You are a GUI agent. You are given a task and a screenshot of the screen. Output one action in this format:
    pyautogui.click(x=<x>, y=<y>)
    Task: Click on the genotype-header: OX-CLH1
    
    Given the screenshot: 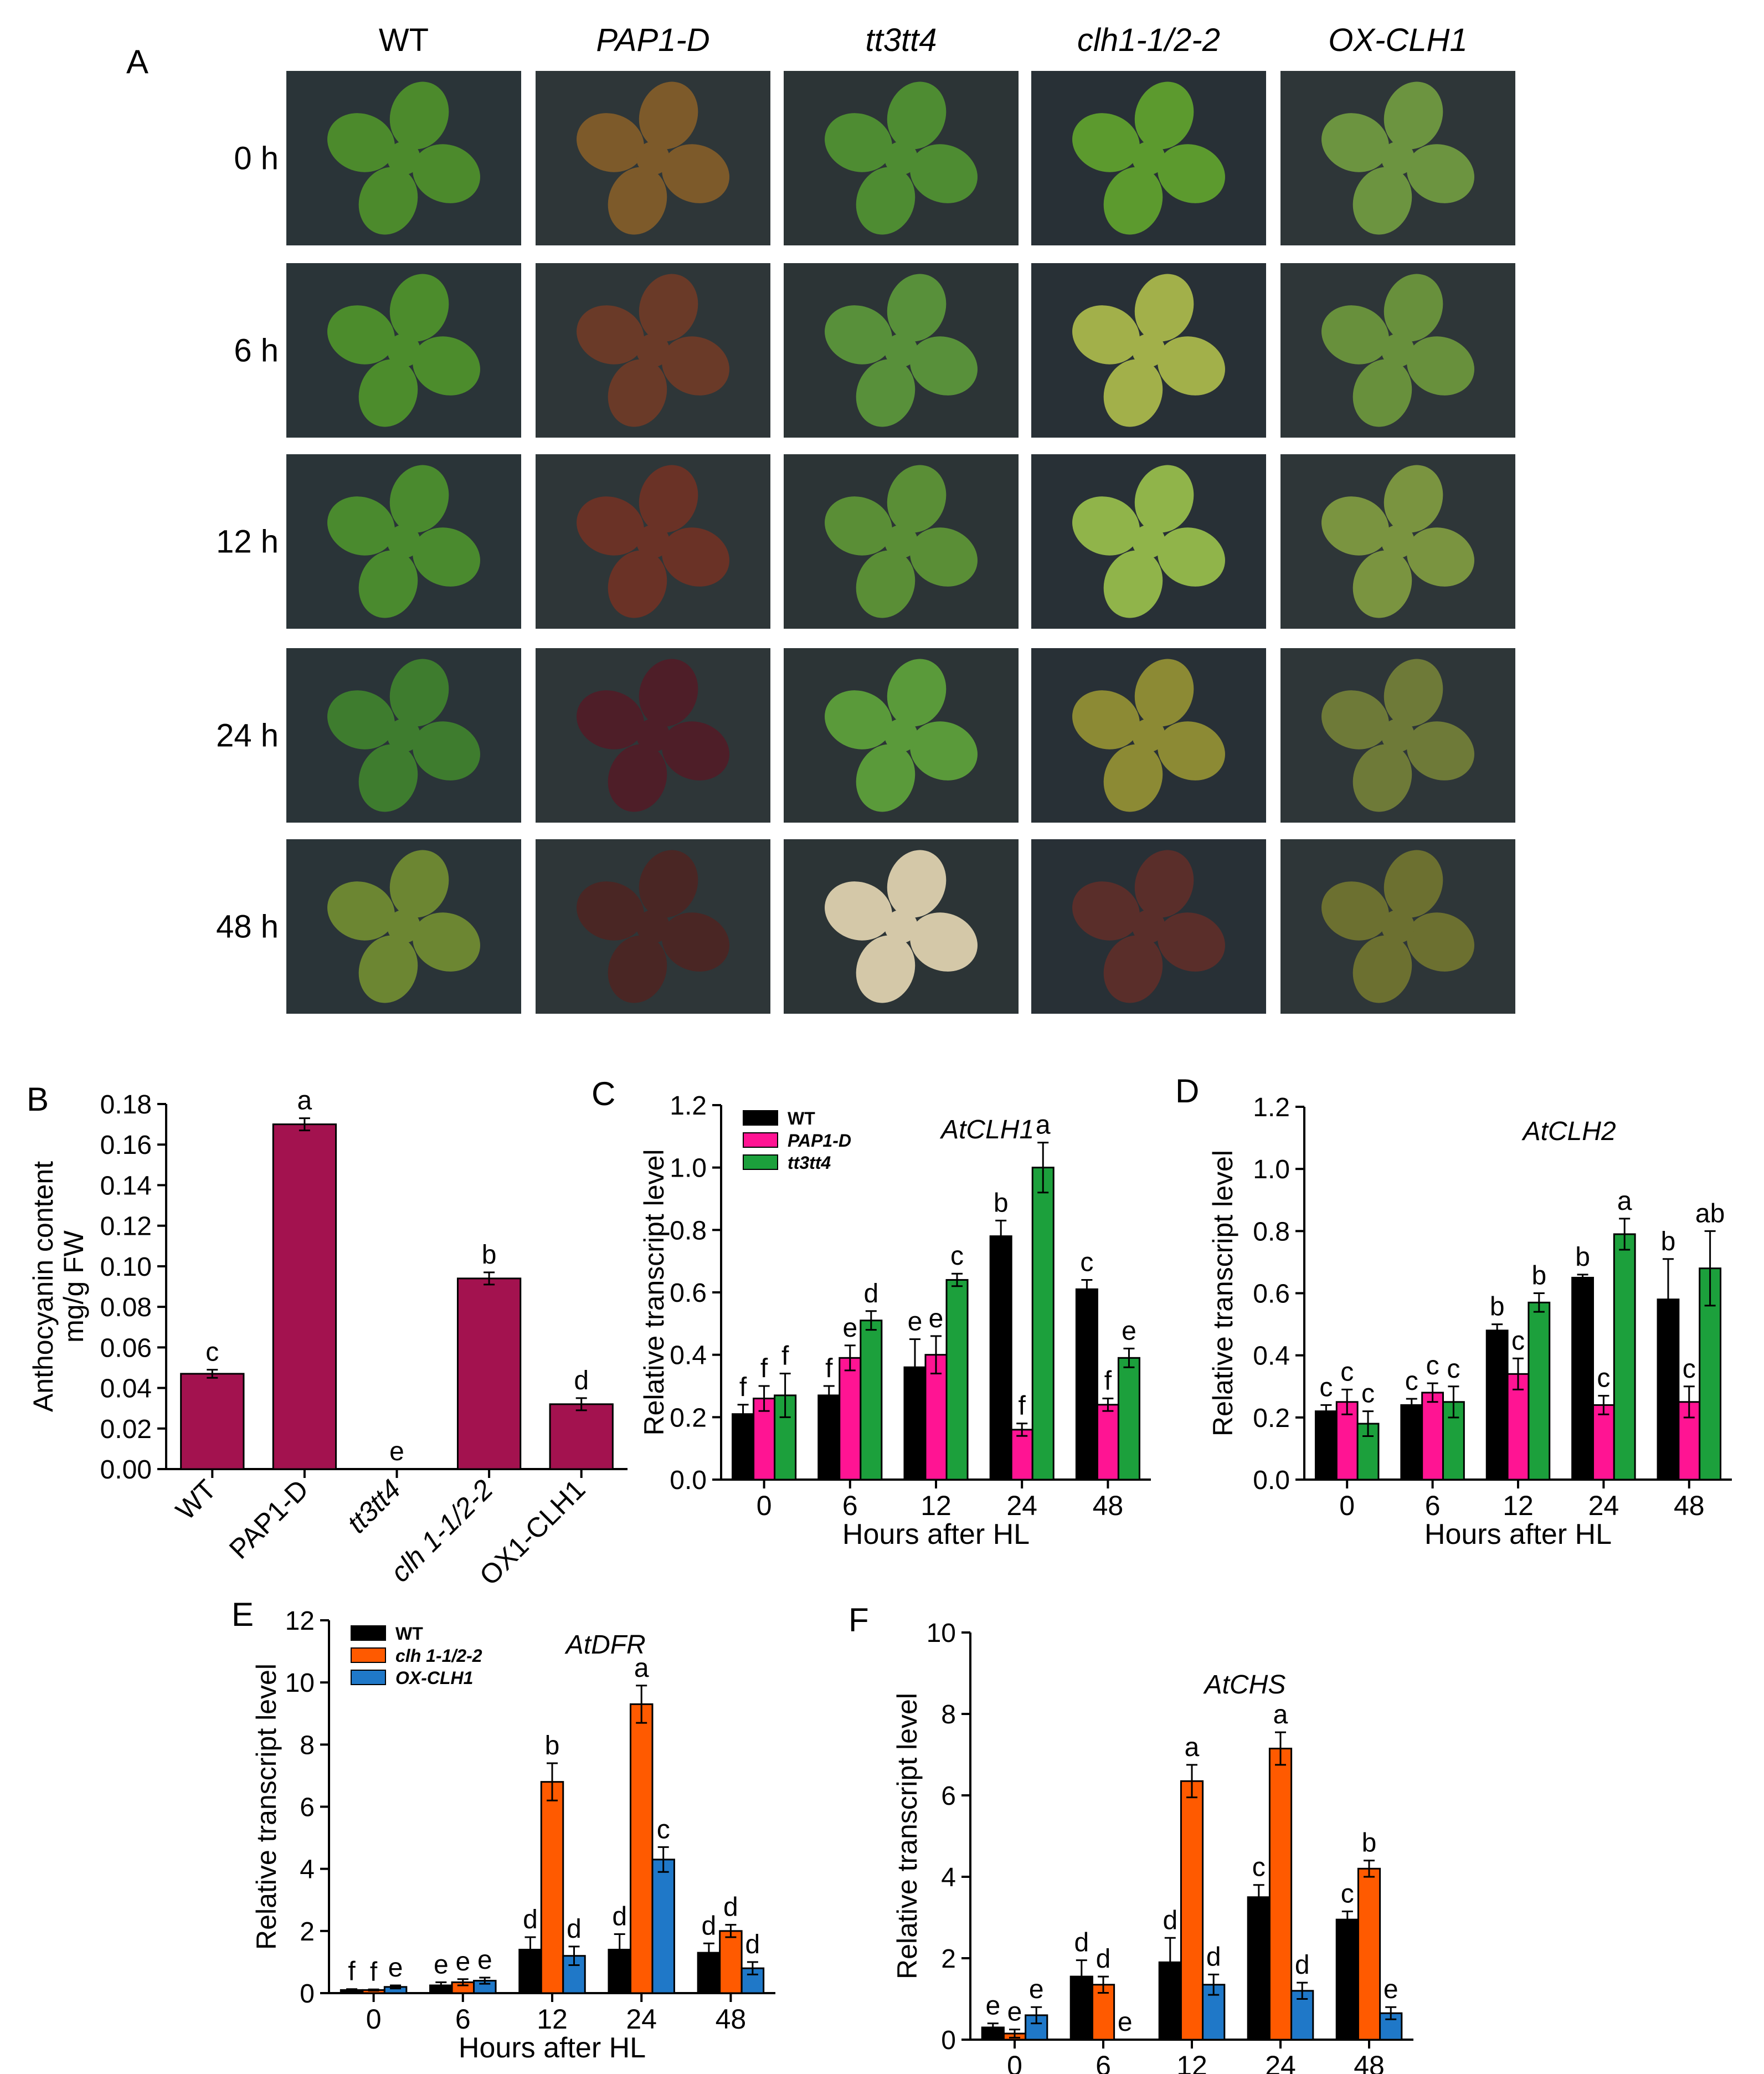 What is the action you would take?
    pyautogui.click(x=1398, y=40)
    